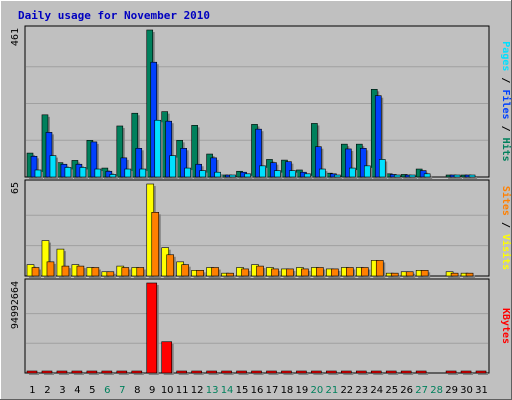  I want to click on hits-files-pages-bar-pages-day-26-shadow, so click(414, 178).